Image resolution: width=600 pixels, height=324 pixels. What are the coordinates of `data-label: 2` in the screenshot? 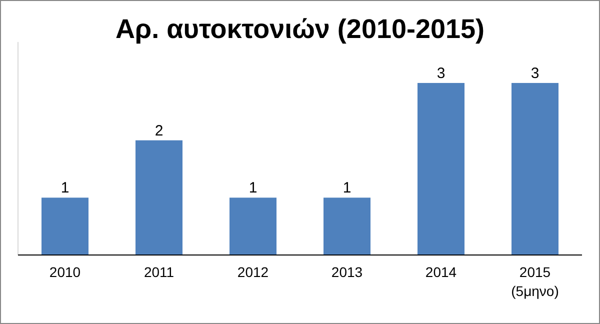 It's located at (159, 131).